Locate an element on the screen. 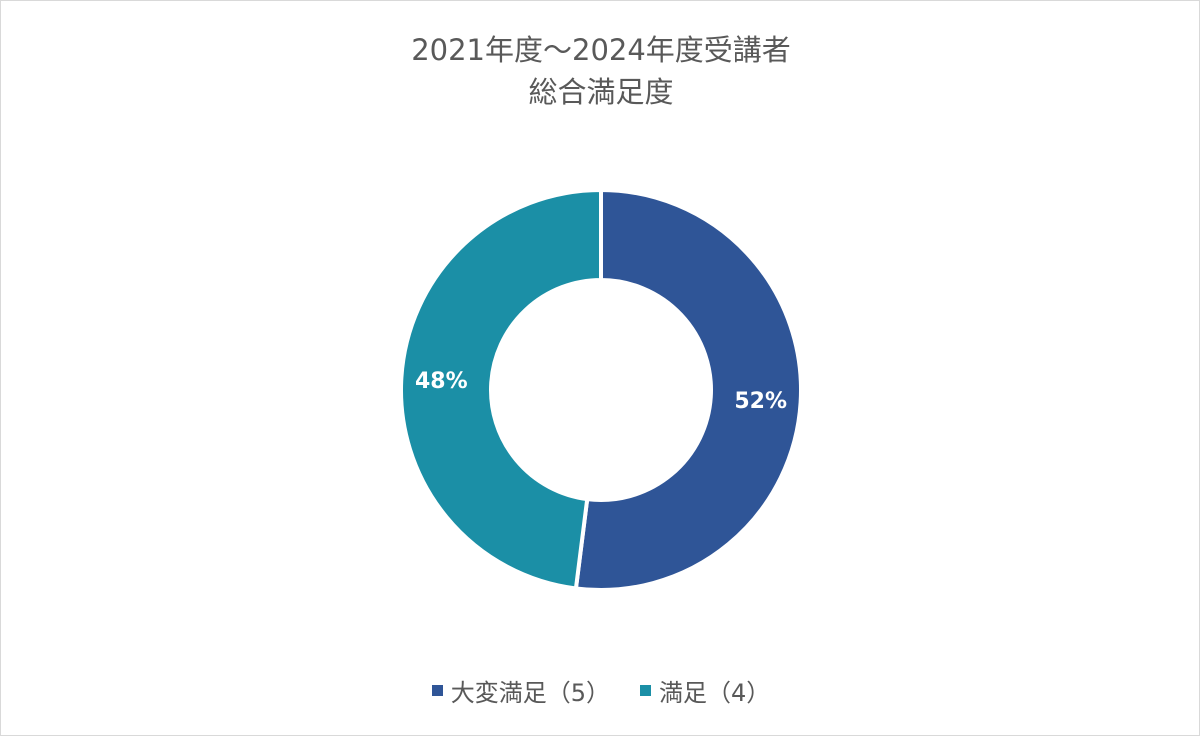 The height and width of the screenshot is (737, 1200). slice-very-satisfied is located at coordinates (688, 389).